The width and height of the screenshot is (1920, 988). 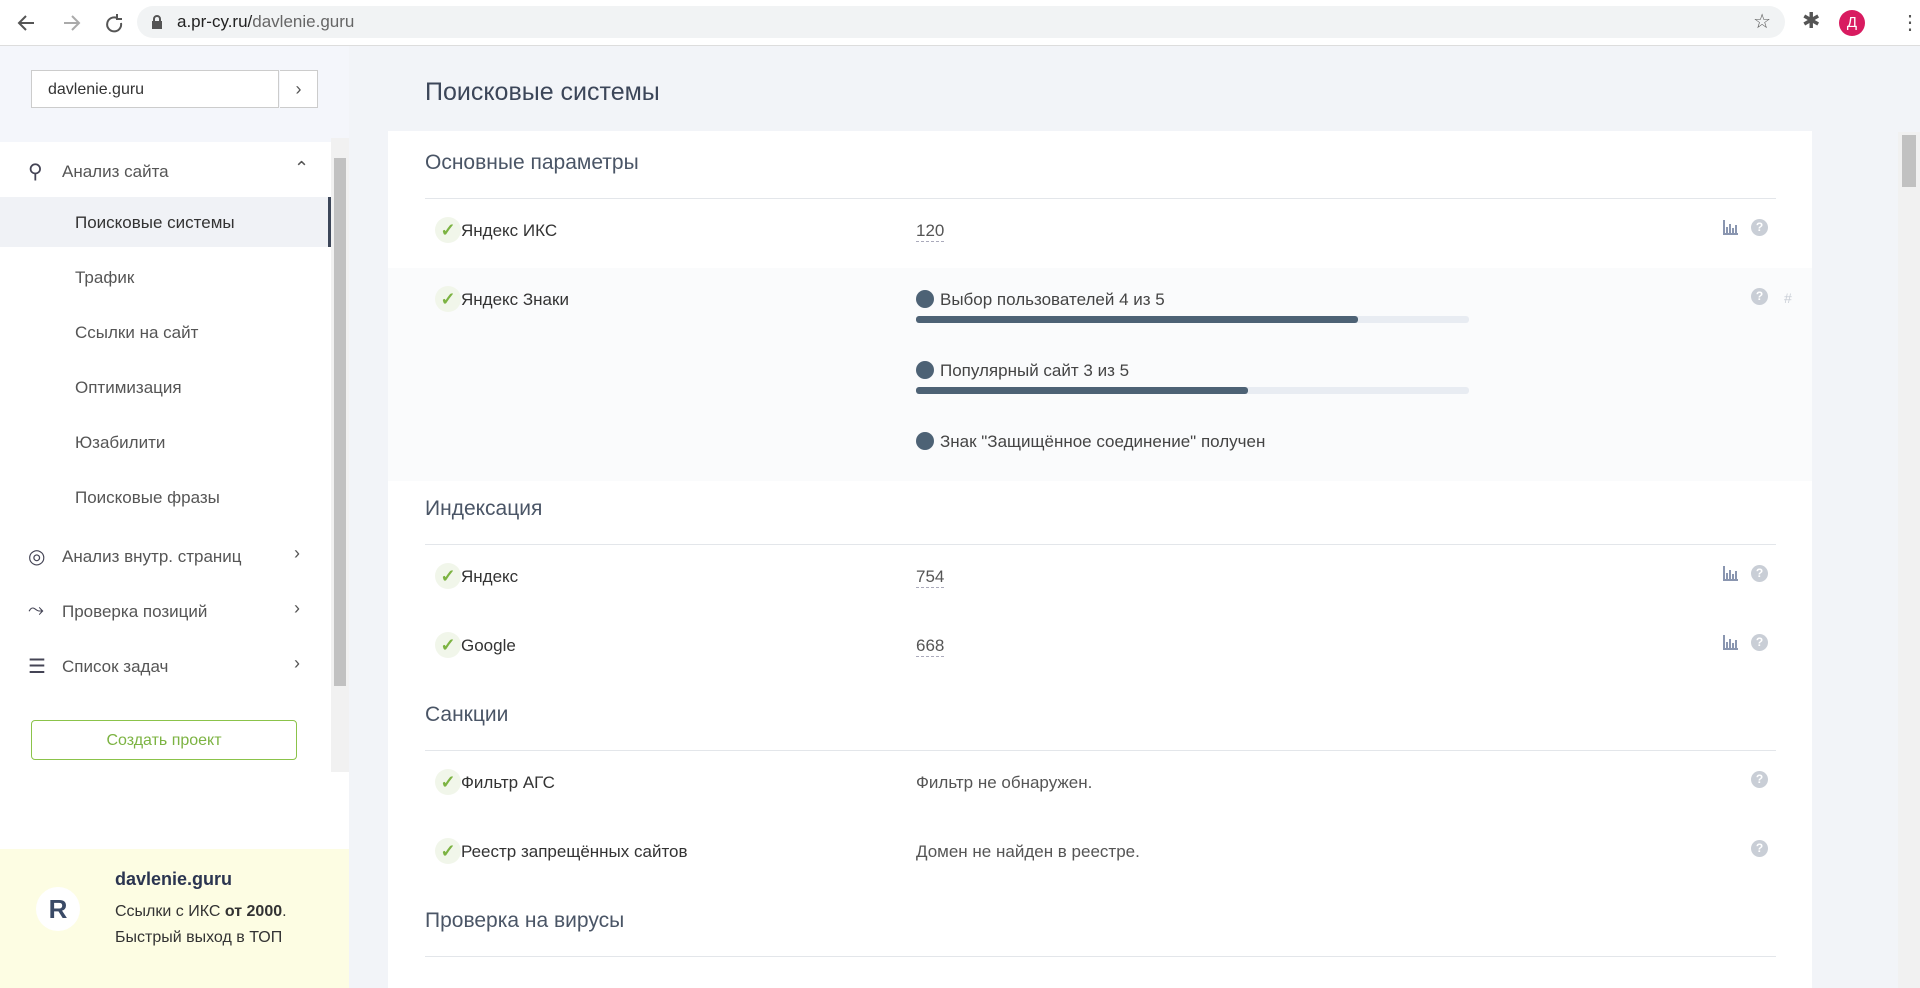 What do you see at coordinates (1909, 560) in the screenshot?
I see `page-scrollbar` at bounding box center [1909, 560].